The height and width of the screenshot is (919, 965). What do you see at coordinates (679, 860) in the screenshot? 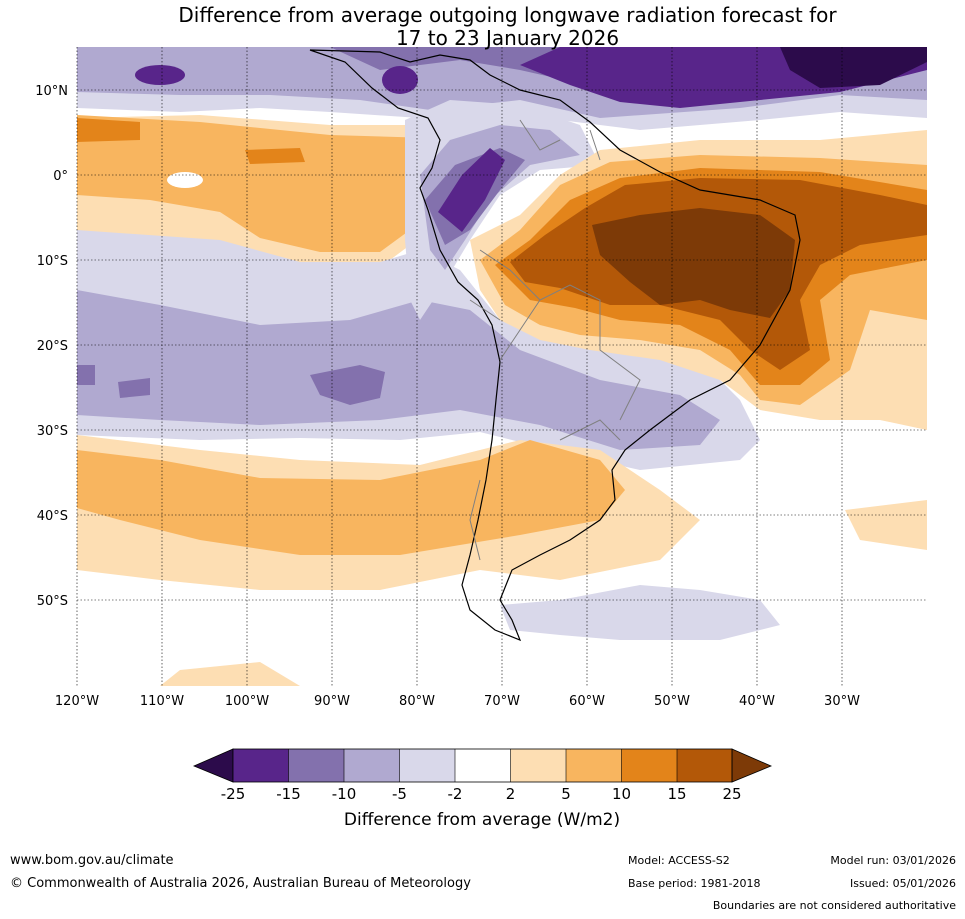
I see `model-text: Model: ACCESS-S2` at bounding box center [679, 860].